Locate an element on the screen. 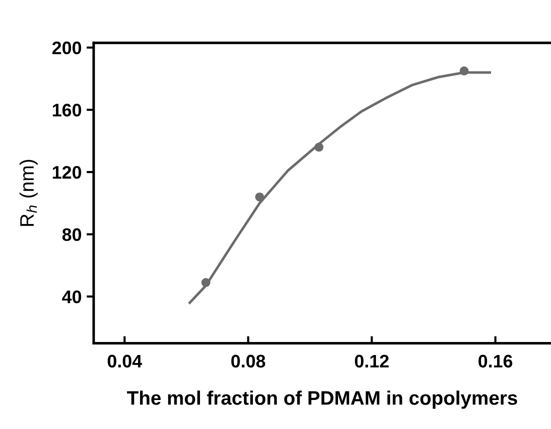 The image size is (551, 429). y-tick-label: 200 is located at coordinates (67, 48).